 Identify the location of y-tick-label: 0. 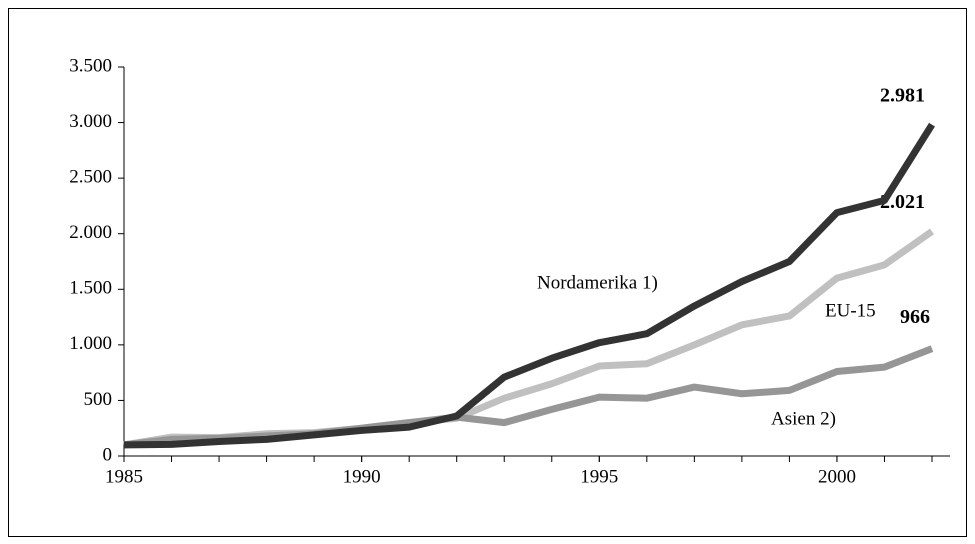
(108, 454).